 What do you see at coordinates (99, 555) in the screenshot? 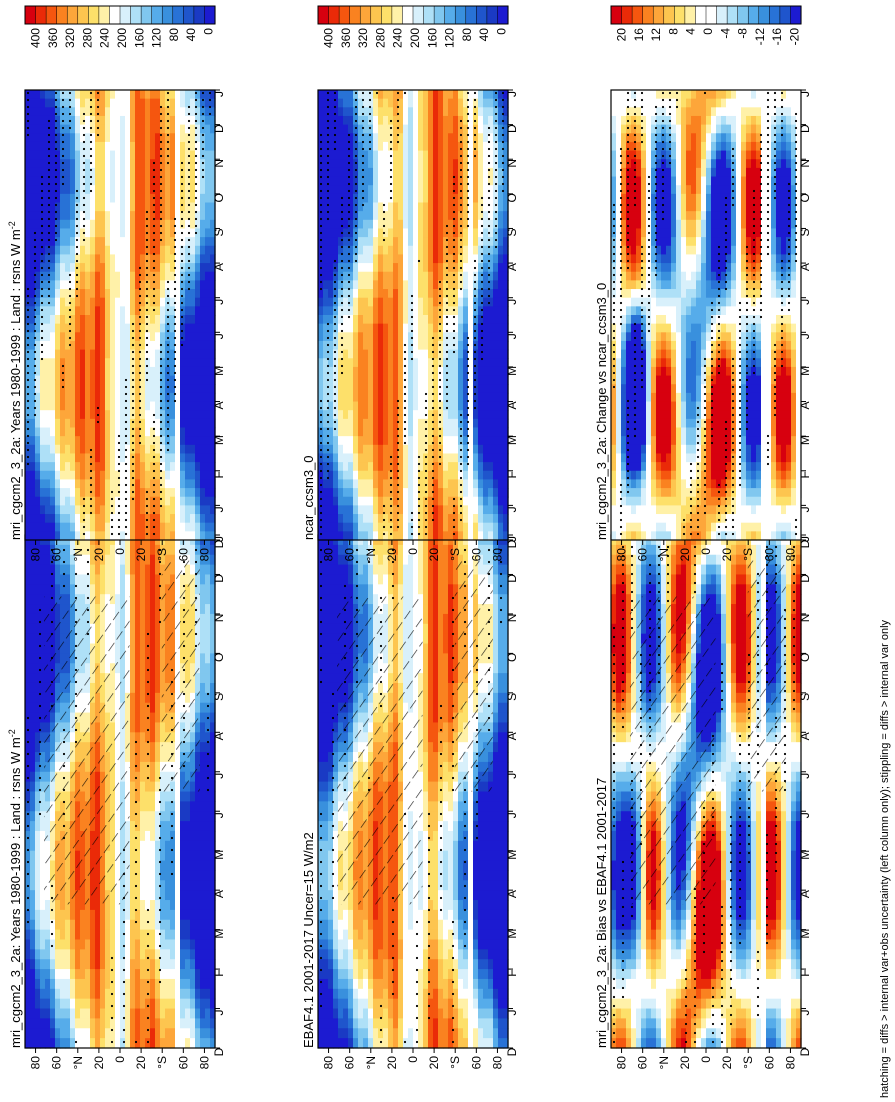
I see `lat-label: 20` at bounding box center [99, 555].